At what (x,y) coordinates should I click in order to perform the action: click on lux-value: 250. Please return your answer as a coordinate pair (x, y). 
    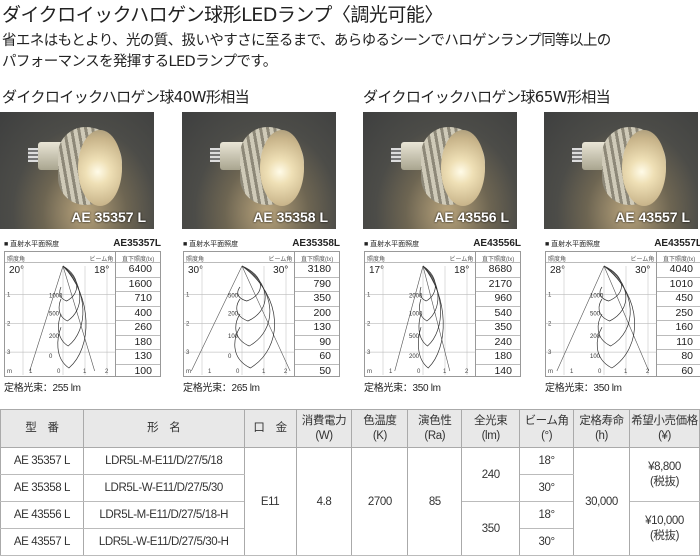
    Looking at the image, I should click on (678, 314).